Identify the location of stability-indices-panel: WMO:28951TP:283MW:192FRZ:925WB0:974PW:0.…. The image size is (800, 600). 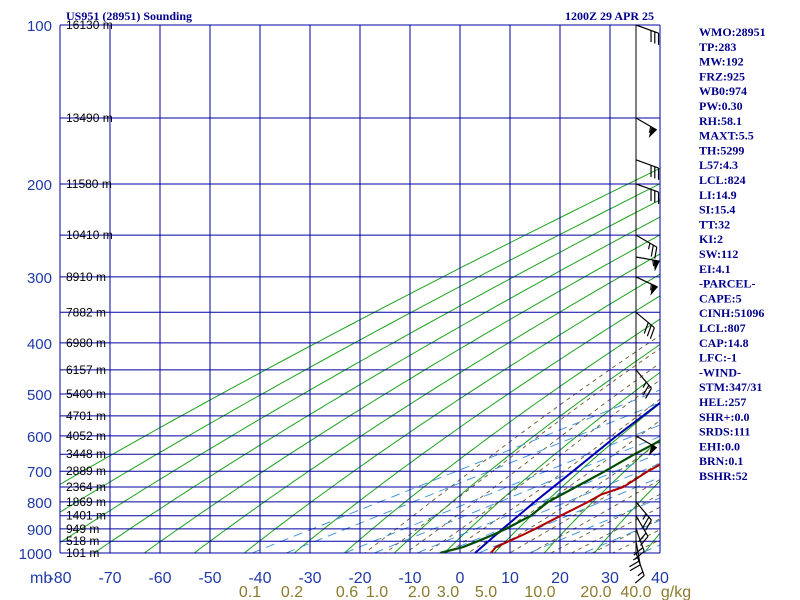
(732, 254).